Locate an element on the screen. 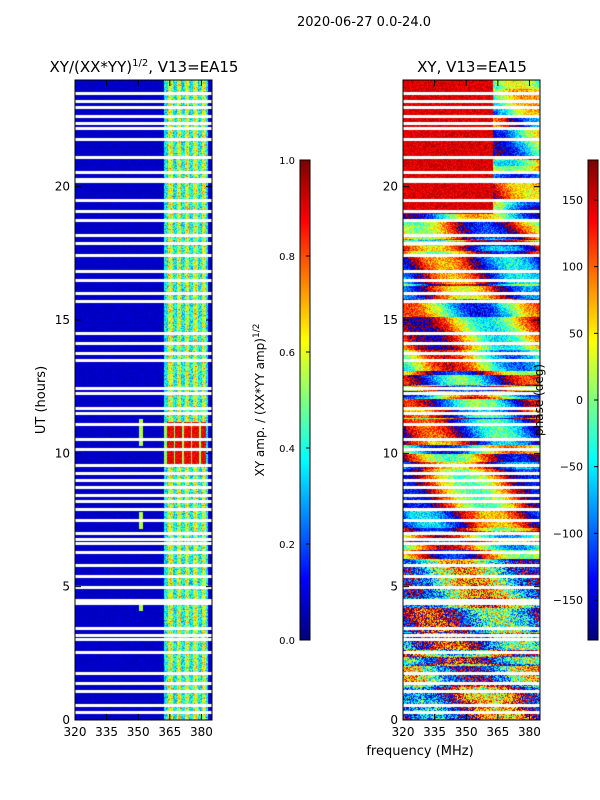  left-colorbar-label: XY amp. / (XX*YY amp)1/2 is located at coordinates (259, 400).